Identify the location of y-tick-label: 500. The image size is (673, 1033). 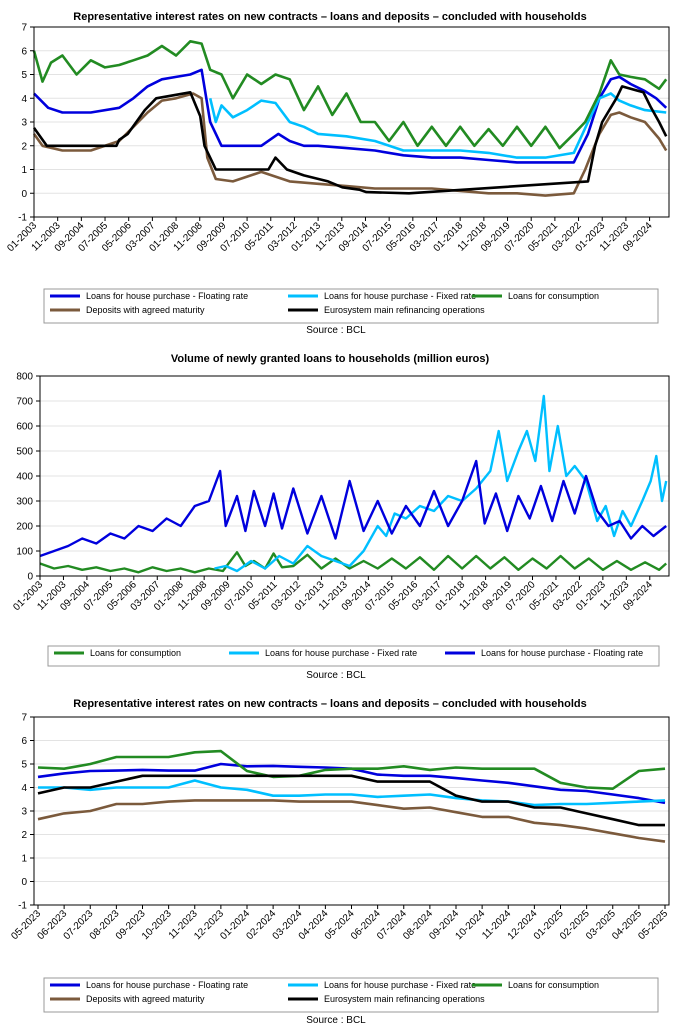
(24, 452).